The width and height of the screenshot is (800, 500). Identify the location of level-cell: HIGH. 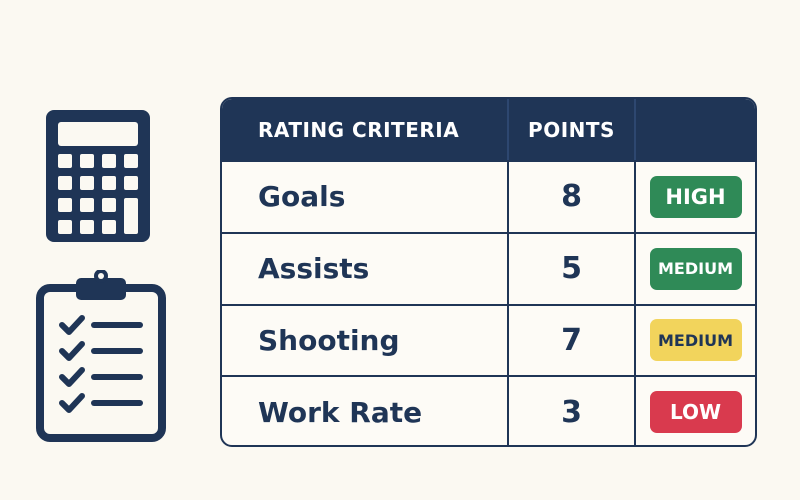
(694, 197).